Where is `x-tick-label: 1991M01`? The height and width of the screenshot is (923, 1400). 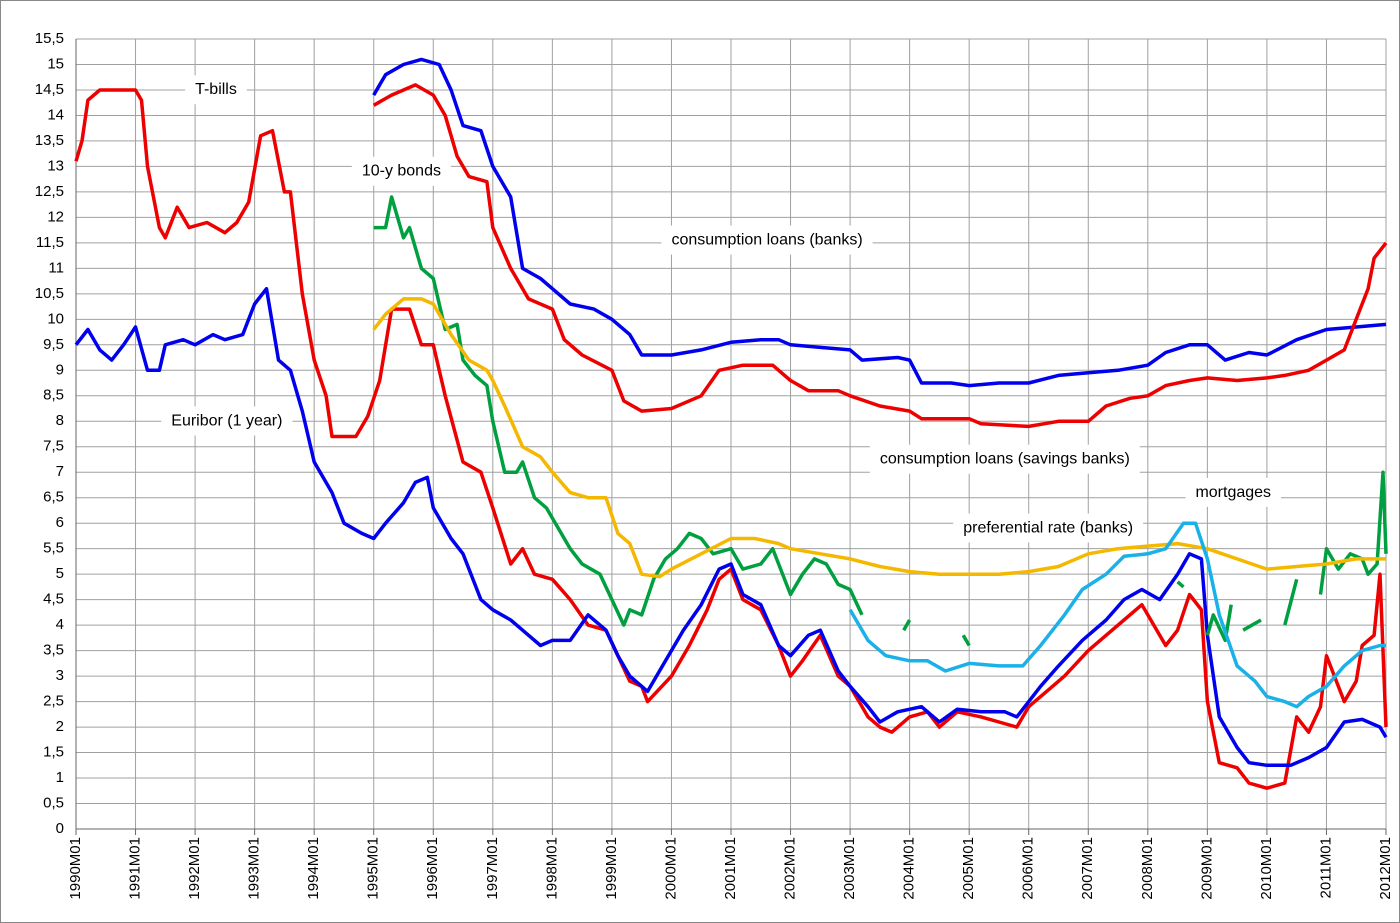
x-tick-label: 1991M01 is located at coordinates (135, 868).